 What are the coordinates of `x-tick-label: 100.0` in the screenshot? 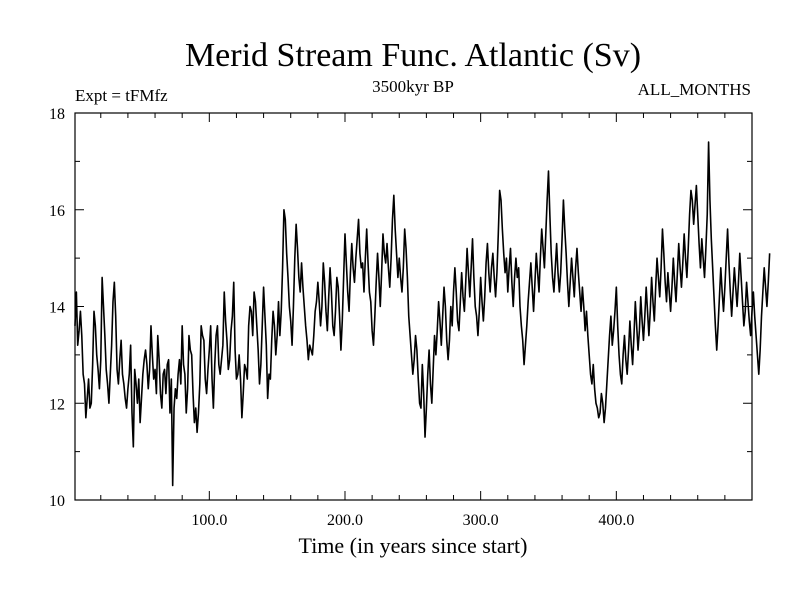 It's located at (209, 520).